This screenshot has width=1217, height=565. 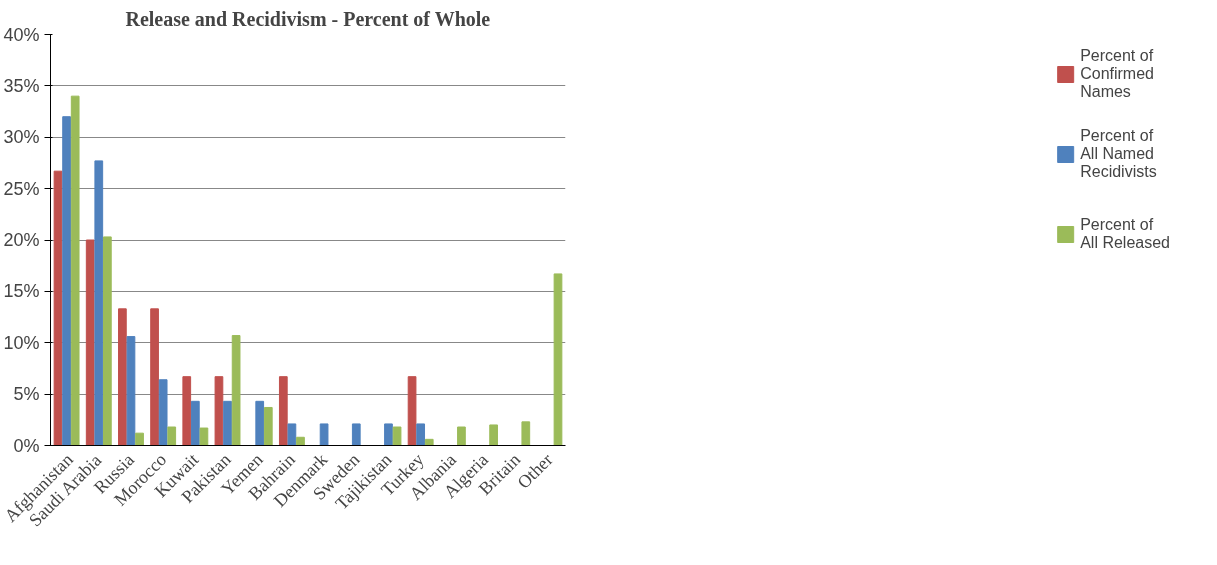 What do you see at coordinates (21, 85) in the screenshot?
I see `y-tick-label: 35%` at bounding box center [21, 85].